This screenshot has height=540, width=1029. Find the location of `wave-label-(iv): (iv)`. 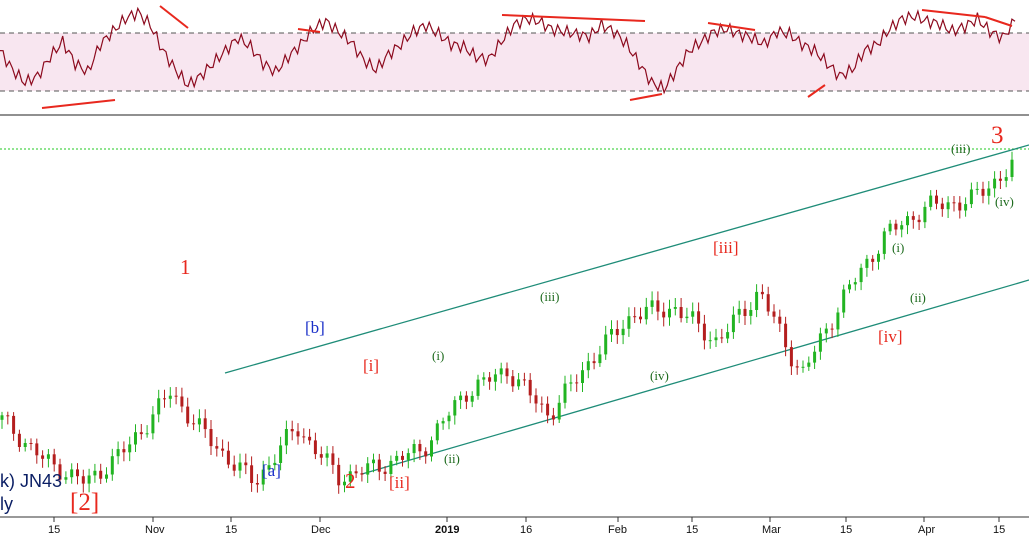

wave-label-(iv): (iv) is located at coordinates (659, 375).